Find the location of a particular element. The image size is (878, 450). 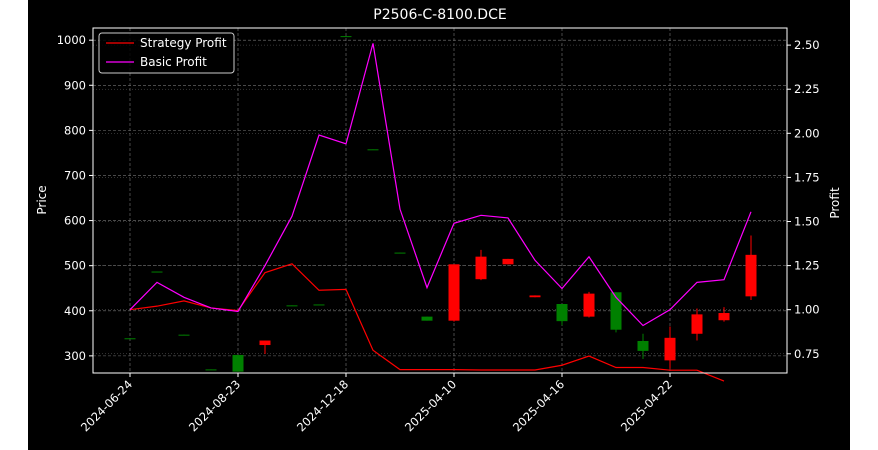

legend-label-basic-profit: Basic Profit is located at coordinates (173, 62).